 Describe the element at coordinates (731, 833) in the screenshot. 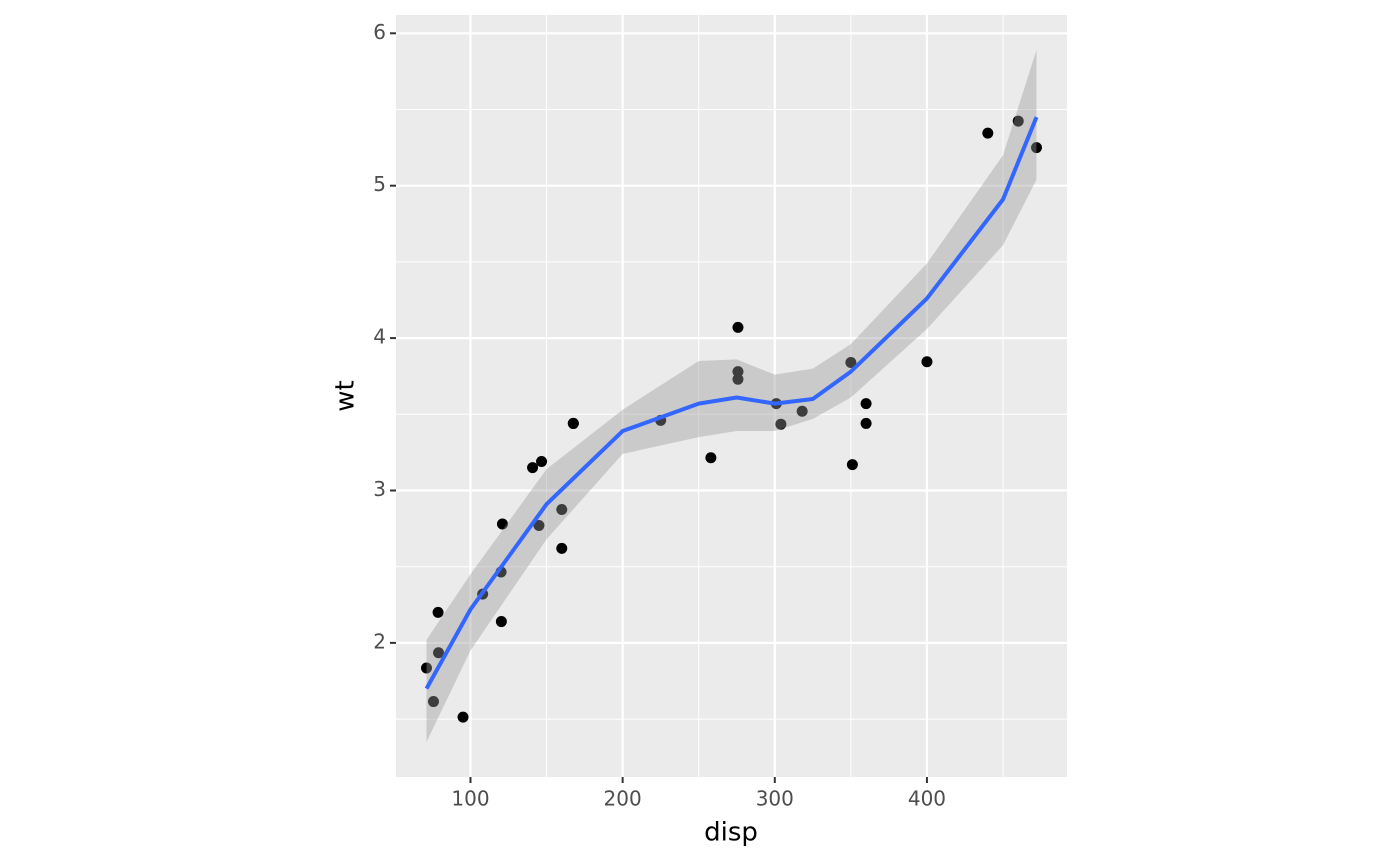

I see `x-axis-title: disp` at that location.